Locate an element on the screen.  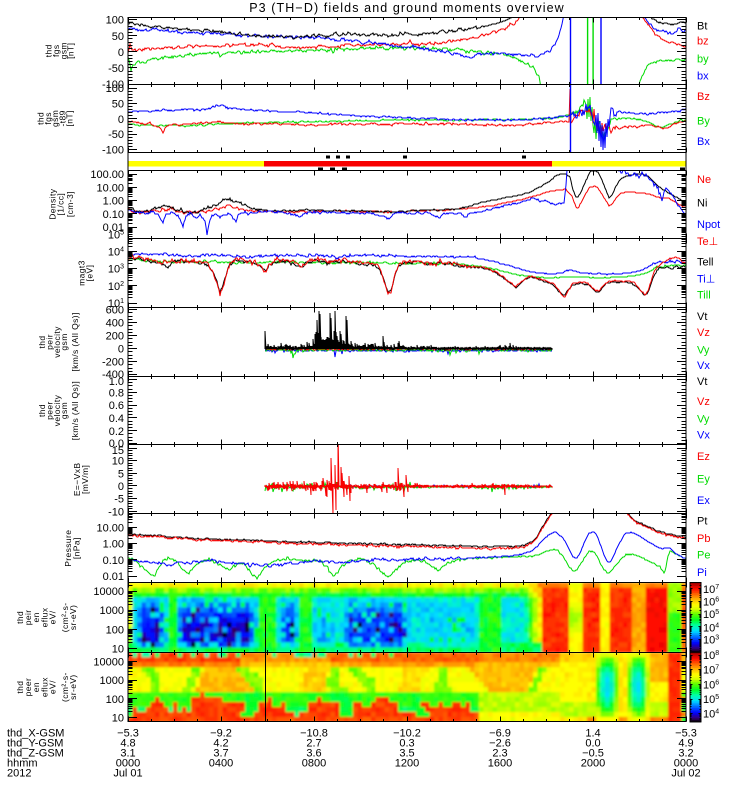
svg-text: eV/ is located at coordinates (53, 687).